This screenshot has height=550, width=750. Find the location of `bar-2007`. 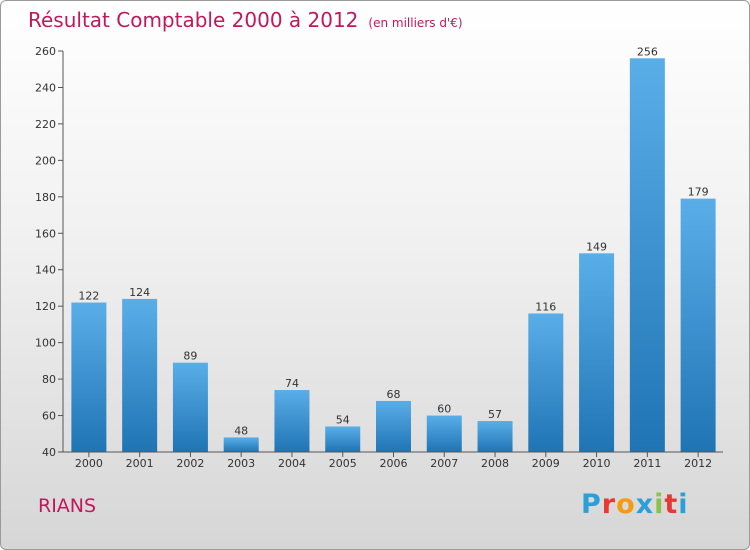

bar-2007 is located at coordinates (444, 433).